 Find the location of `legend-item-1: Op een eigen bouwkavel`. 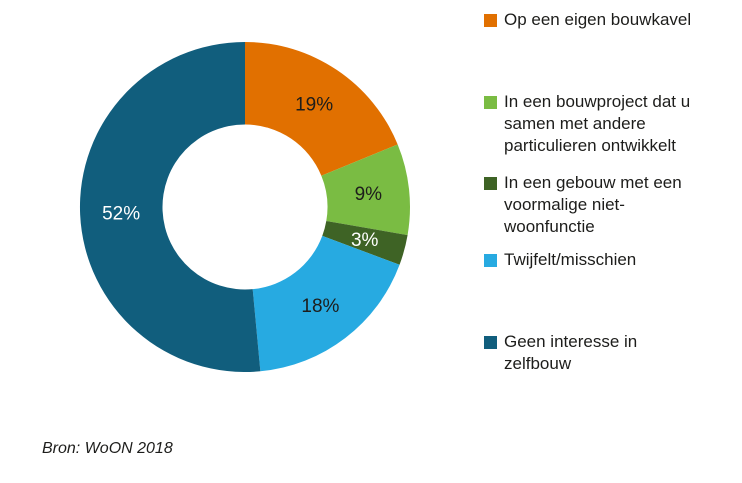

legend-item-1: Op een eigen bouwkavel is located at coordinates (587, 20).